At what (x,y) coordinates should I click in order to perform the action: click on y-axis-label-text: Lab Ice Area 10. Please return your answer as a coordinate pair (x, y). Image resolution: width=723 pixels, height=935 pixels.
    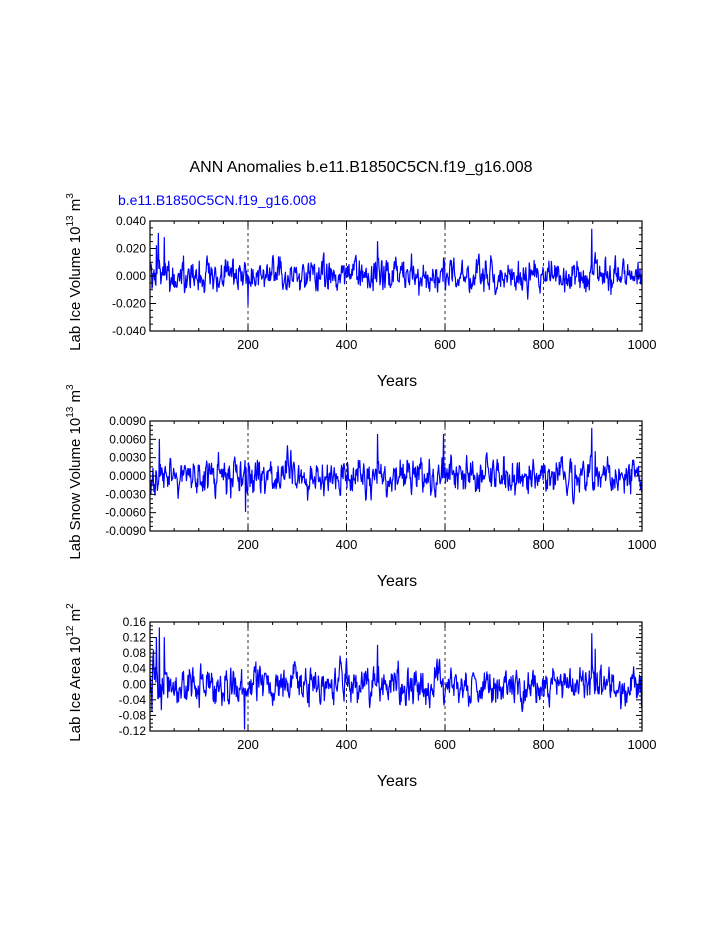
    Looking at the image, I should click on (75, 689).